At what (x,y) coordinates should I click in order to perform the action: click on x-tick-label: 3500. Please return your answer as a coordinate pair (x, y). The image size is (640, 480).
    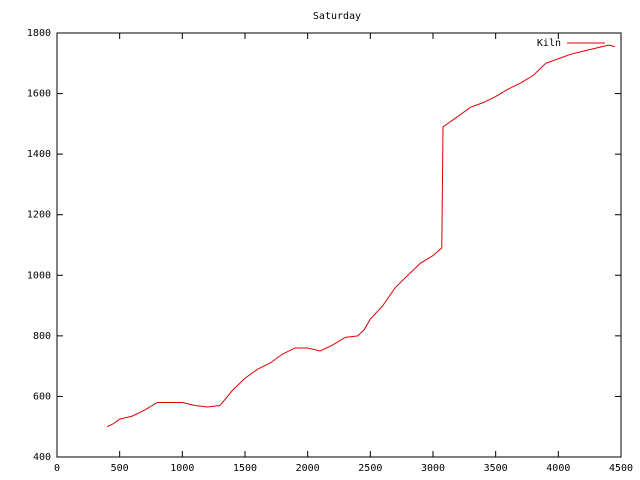
    Looking at the image, I should click on (496, 468).